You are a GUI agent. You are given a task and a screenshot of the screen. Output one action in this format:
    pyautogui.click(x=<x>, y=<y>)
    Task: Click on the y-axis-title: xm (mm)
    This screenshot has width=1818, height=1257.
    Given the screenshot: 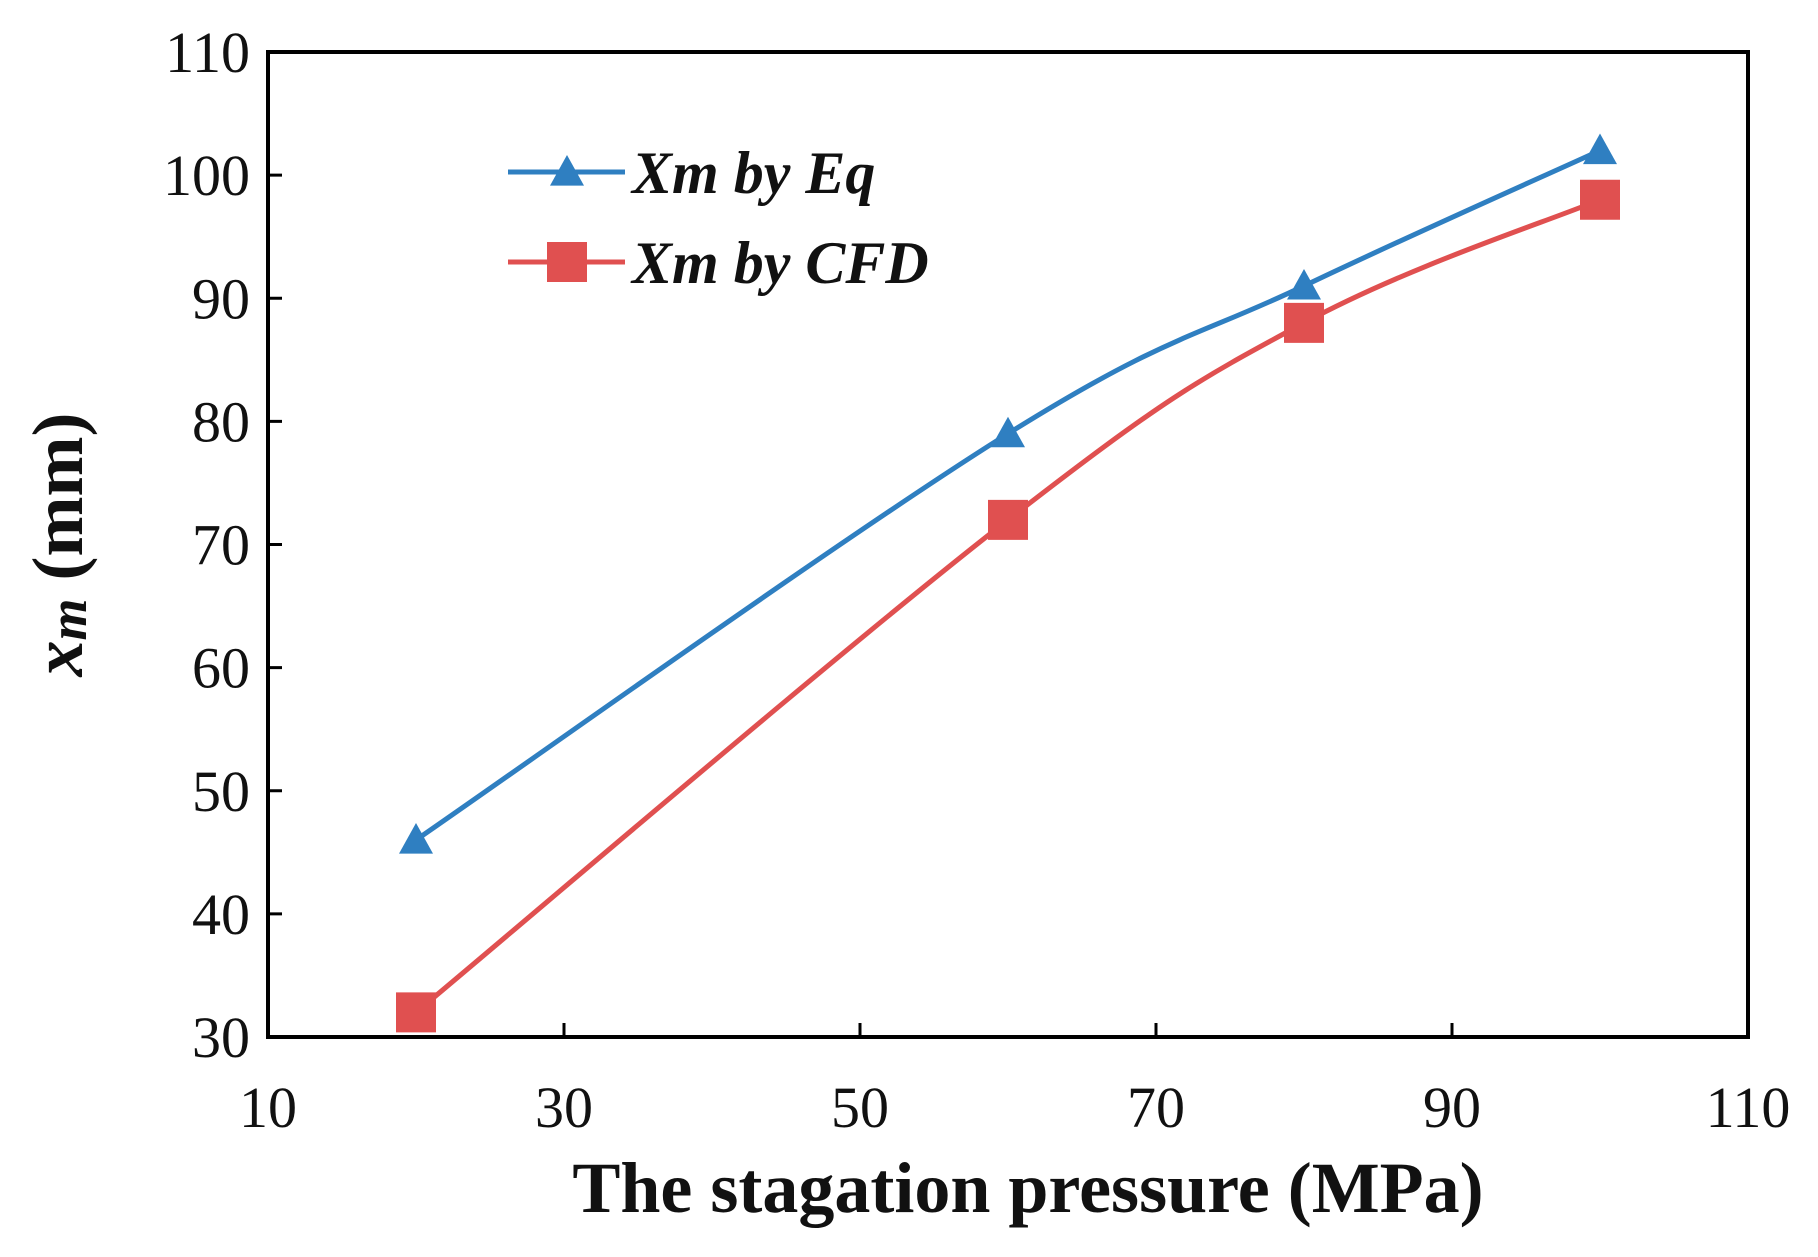 What is the action you would take?
    pyautogui.click(x=58, y=545)
    